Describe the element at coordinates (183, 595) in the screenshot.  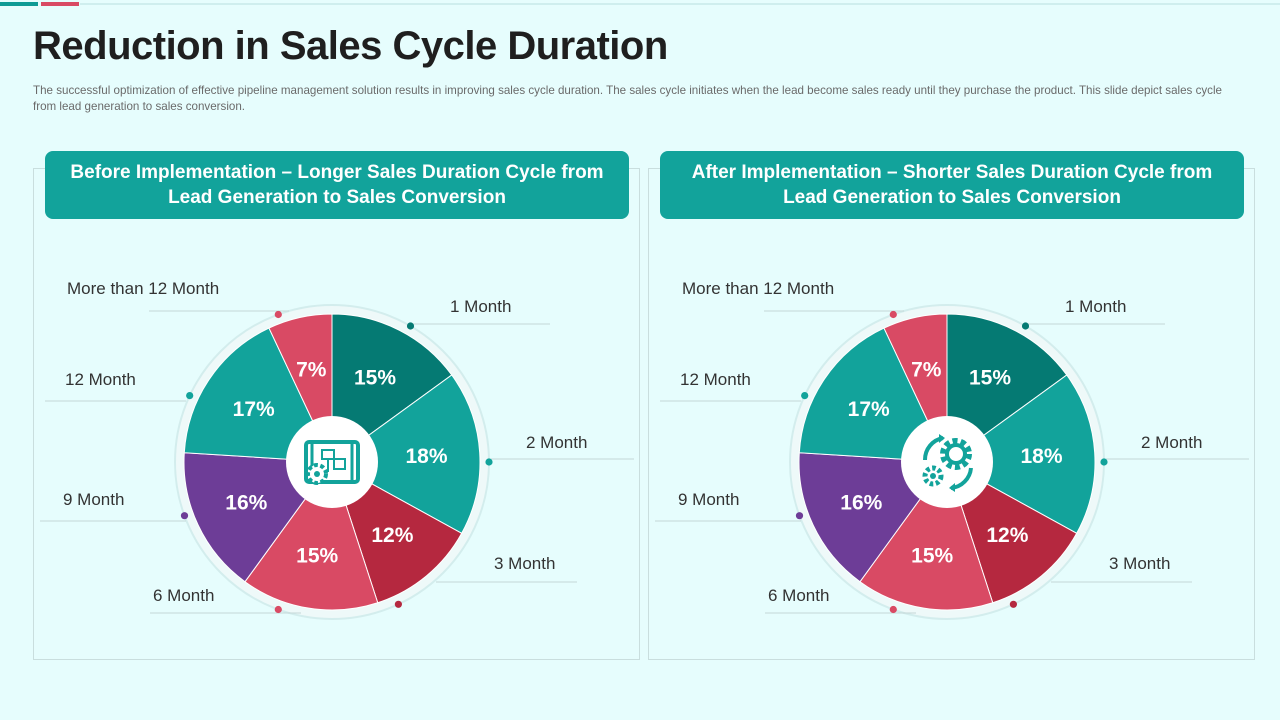
I see `before-category-label-6-month: 6 Month` at that location.